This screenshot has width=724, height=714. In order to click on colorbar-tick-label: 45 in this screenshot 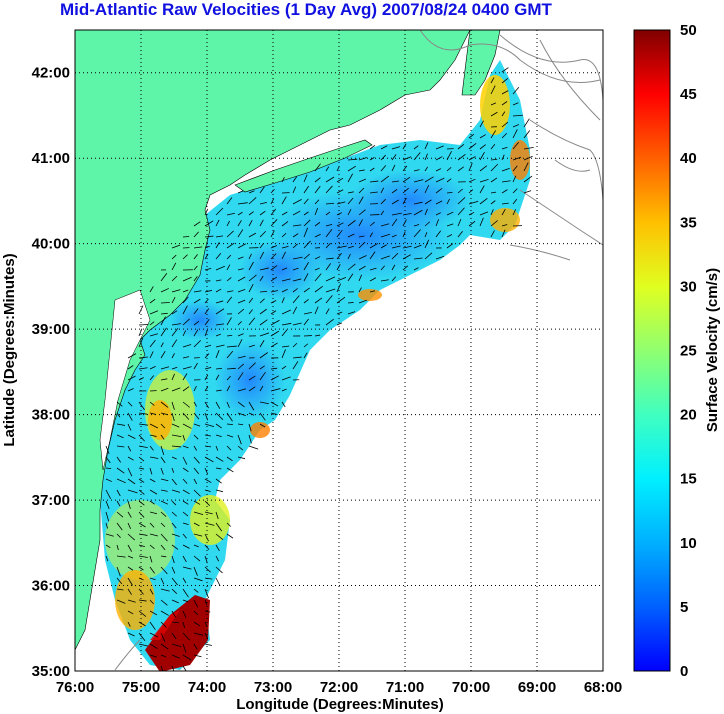, I will do `click(688, 94)`.